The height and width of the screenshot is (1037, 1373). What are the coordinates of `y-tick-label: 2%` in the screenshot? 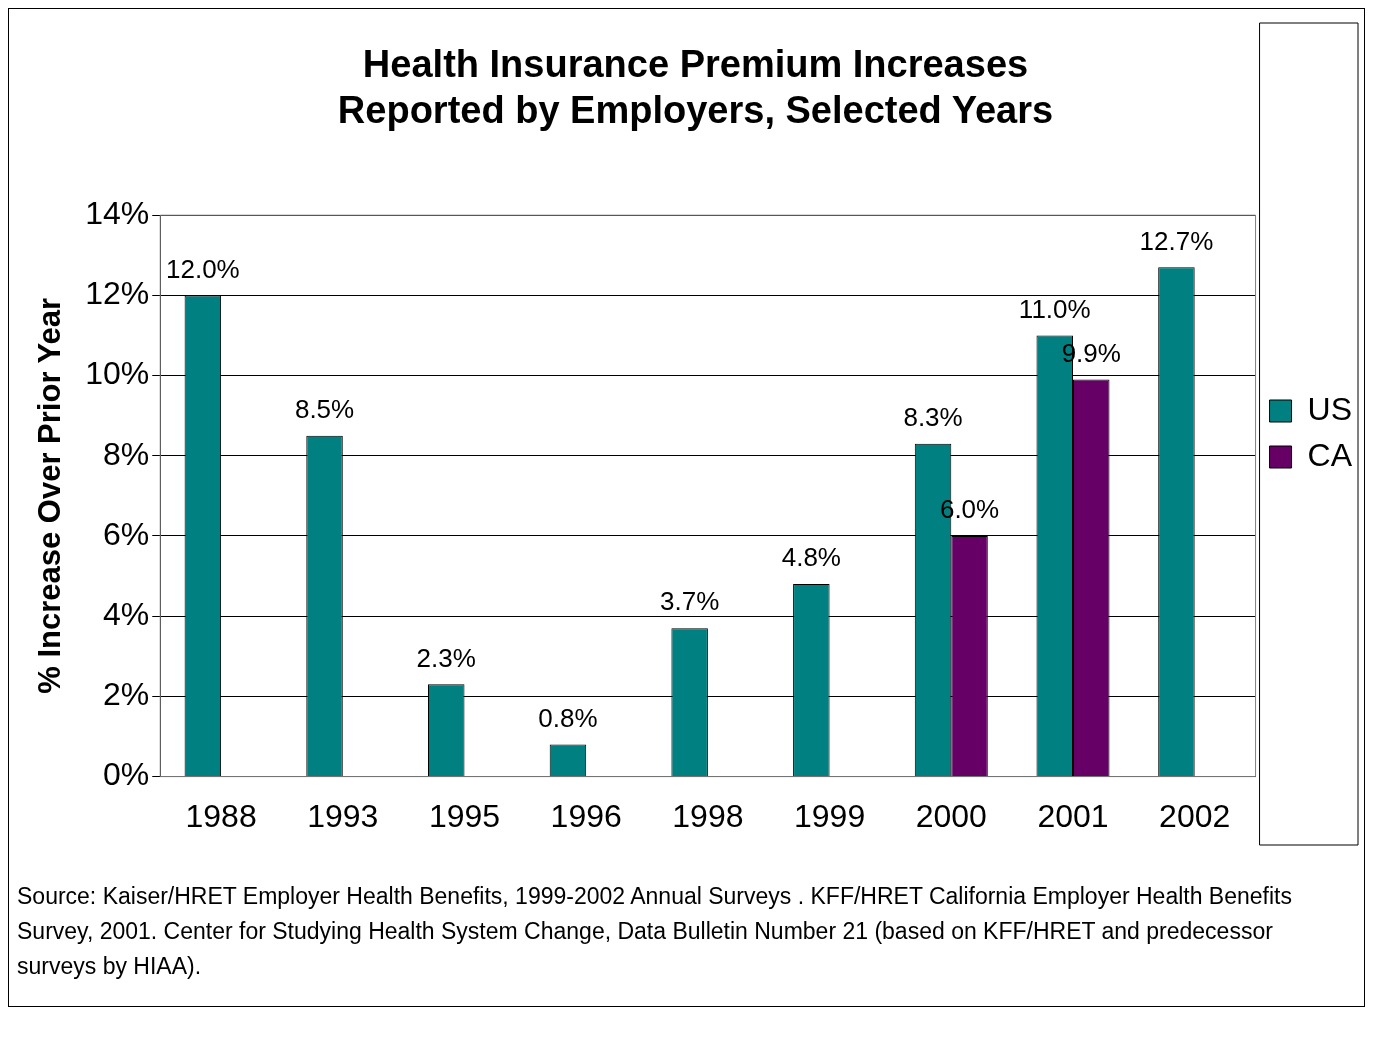 It's located at (126, 694).